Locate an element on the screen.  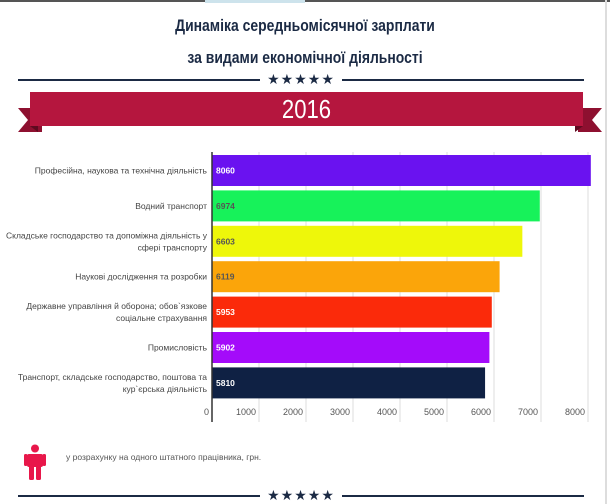
category-label: сфері транспорту is located at coordinates (173, 247).